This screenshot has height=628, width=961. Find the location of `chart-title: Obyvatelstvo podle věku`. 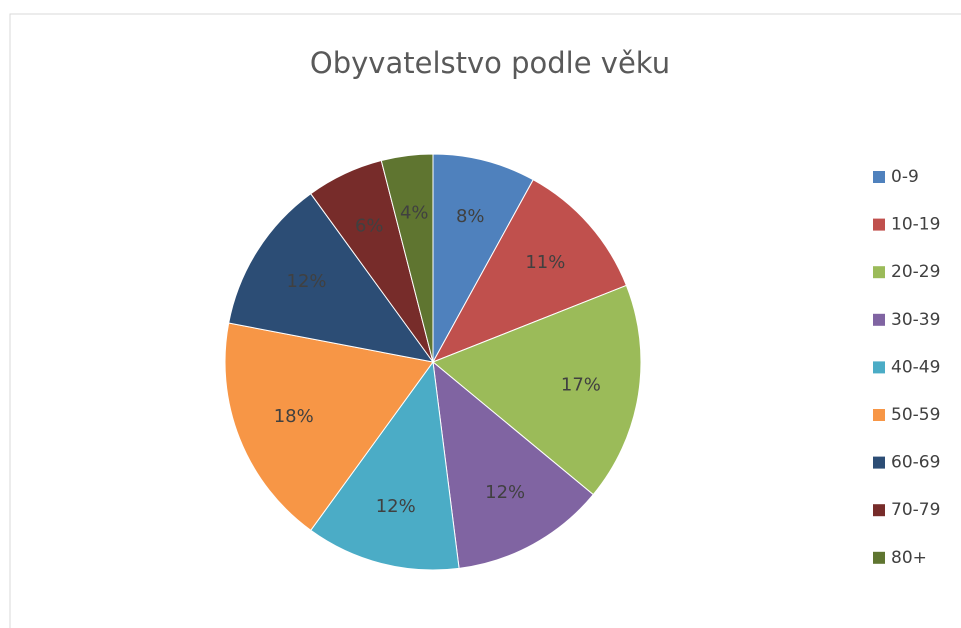

chart-title: Obyvatelstvo podle věku is located at coordinates (490, 63).